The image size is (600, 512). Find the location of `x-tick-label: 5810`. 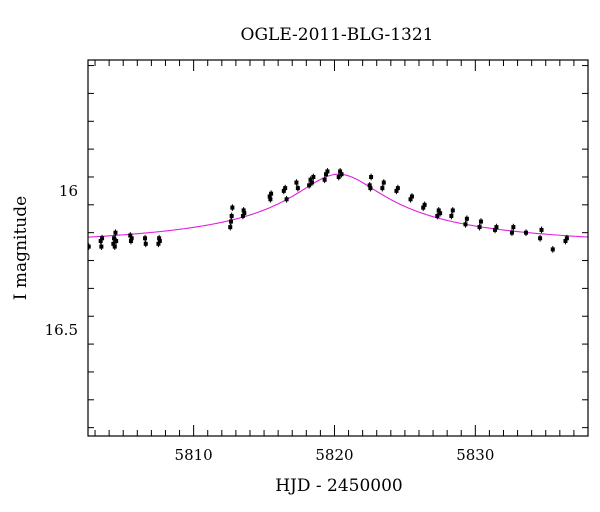

x-tick-label: 5810 is located at coordinates (194, 455).